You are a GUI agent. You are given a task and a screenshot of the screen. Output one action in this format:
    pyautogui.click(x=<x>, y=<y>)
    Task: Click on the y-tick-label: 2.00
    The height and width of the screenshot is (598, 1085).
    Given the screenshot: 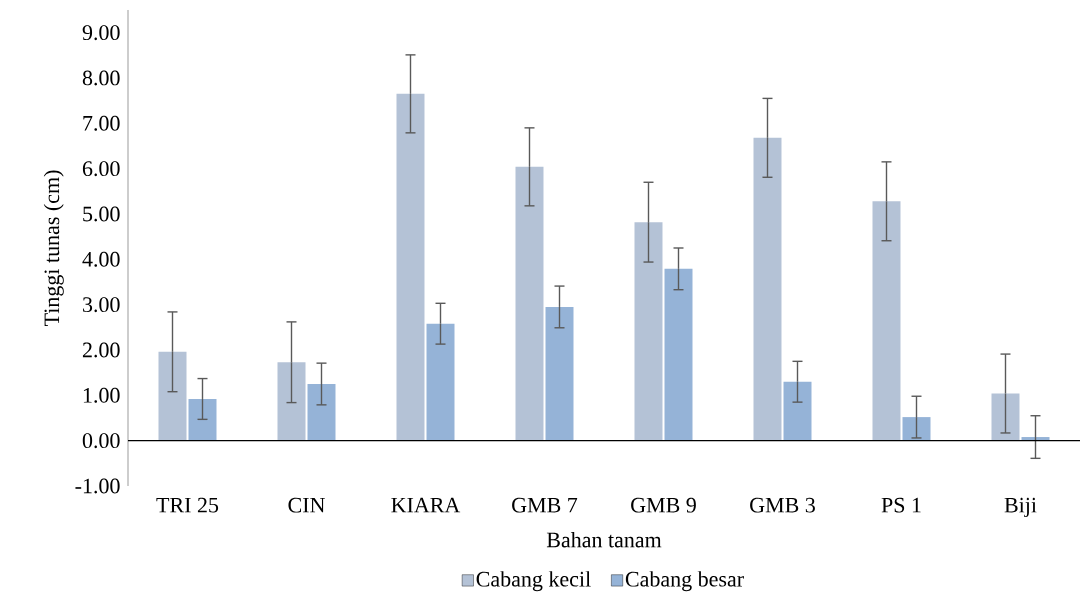 What is the action you would take?
    pyautogui.click(x=101, y=350)
    